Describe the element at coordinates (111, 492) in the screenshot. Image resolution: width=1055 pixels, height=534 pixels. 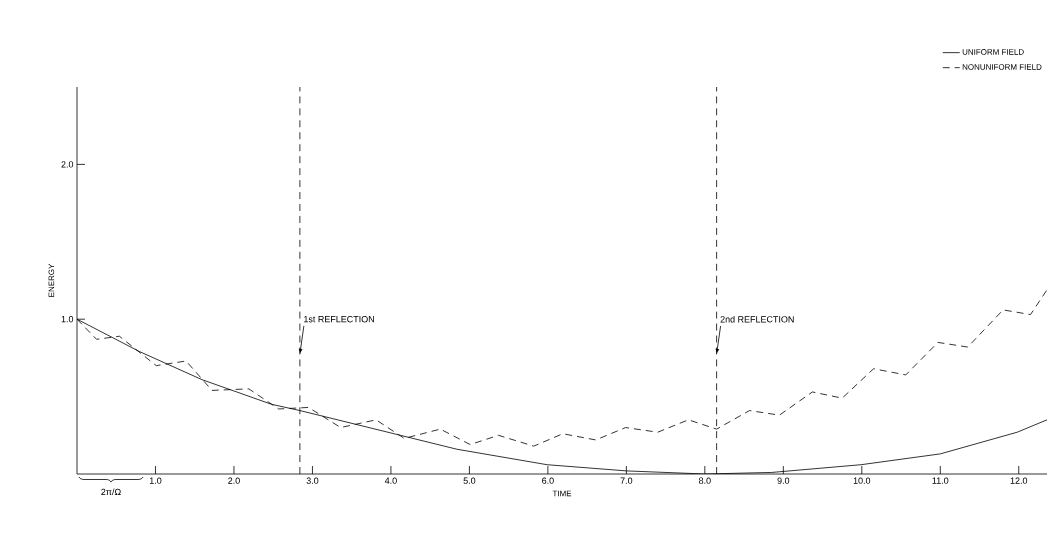
I see `text: 2π/Ω` at that location.